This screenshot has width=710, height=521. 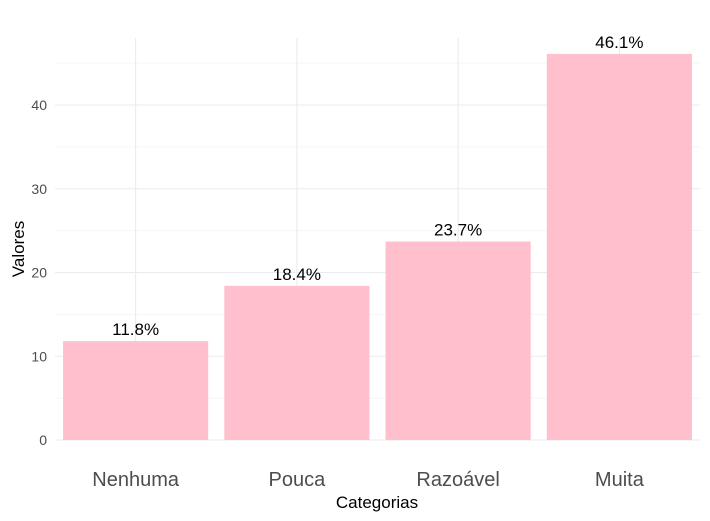 What do you see at coordinates (136, 390) in the screenshot?
I see `bar-nenhuma` at bounding box center [136, 390].